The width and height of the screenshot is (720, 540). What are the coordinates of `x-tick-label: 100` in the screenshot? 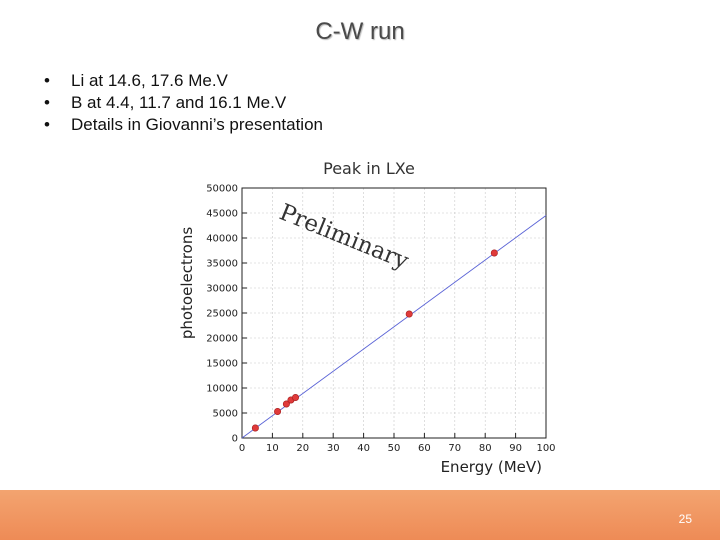 It's located at (545, 448).